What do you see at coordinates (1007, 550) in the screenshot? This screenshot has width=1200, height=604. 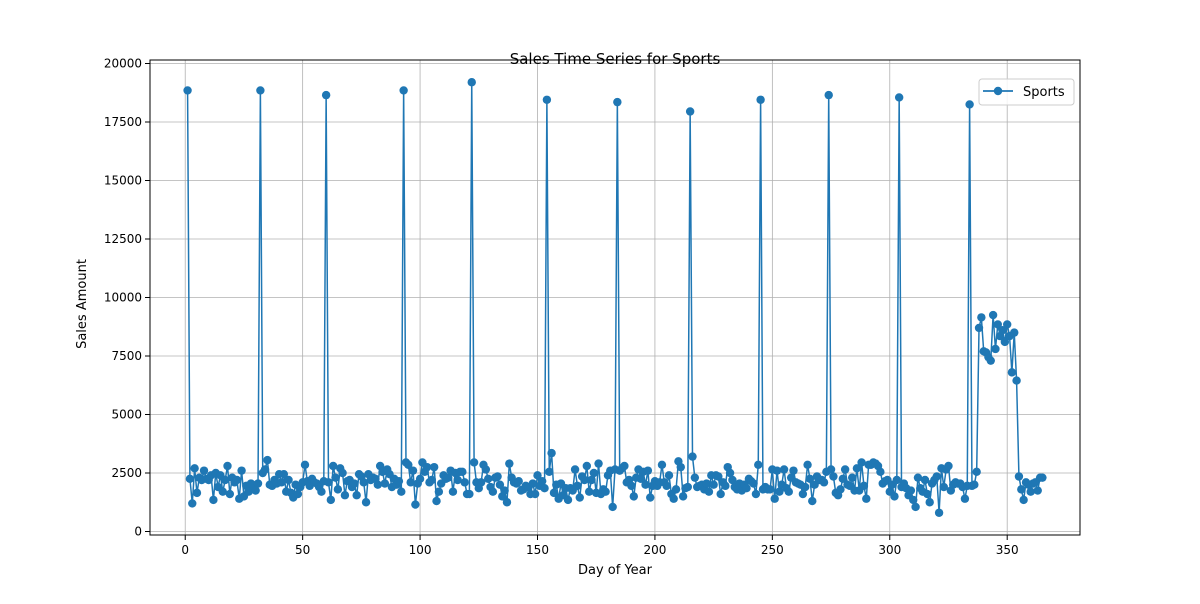 I see `x-tick-label: 350` at bounding box center [1007, 550].